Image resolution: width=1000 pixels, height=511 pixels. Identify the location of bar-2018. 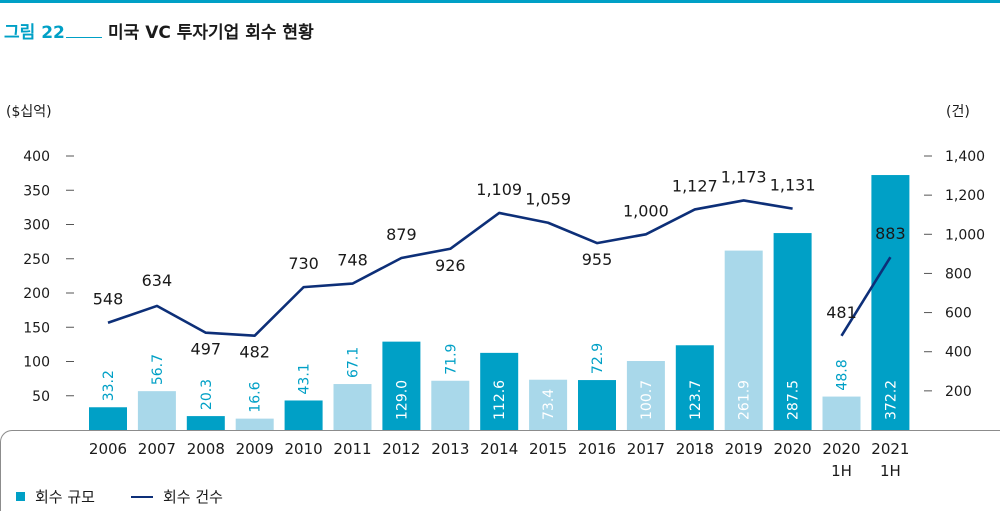
(694, 387).